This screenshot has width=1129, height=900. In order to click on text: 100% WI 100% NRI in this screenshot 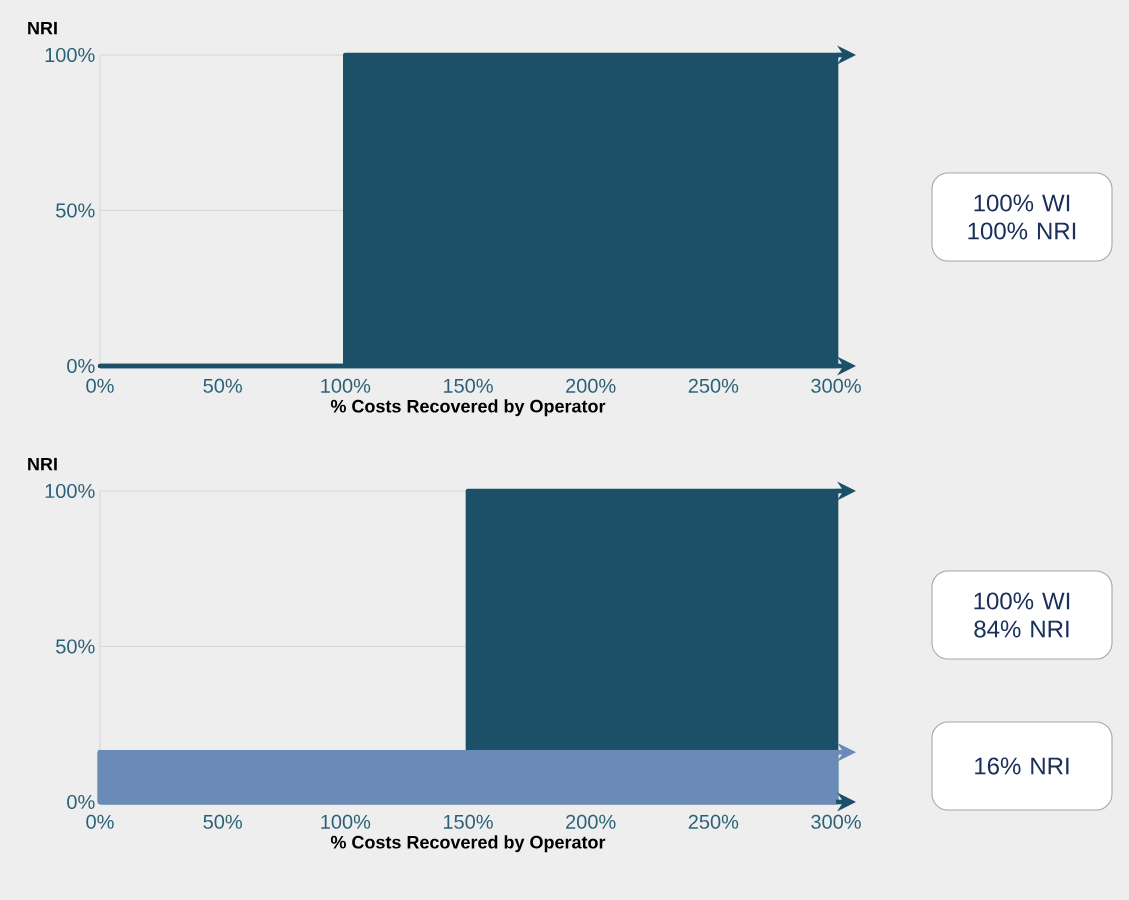, I will do `click(1022, 217)`.